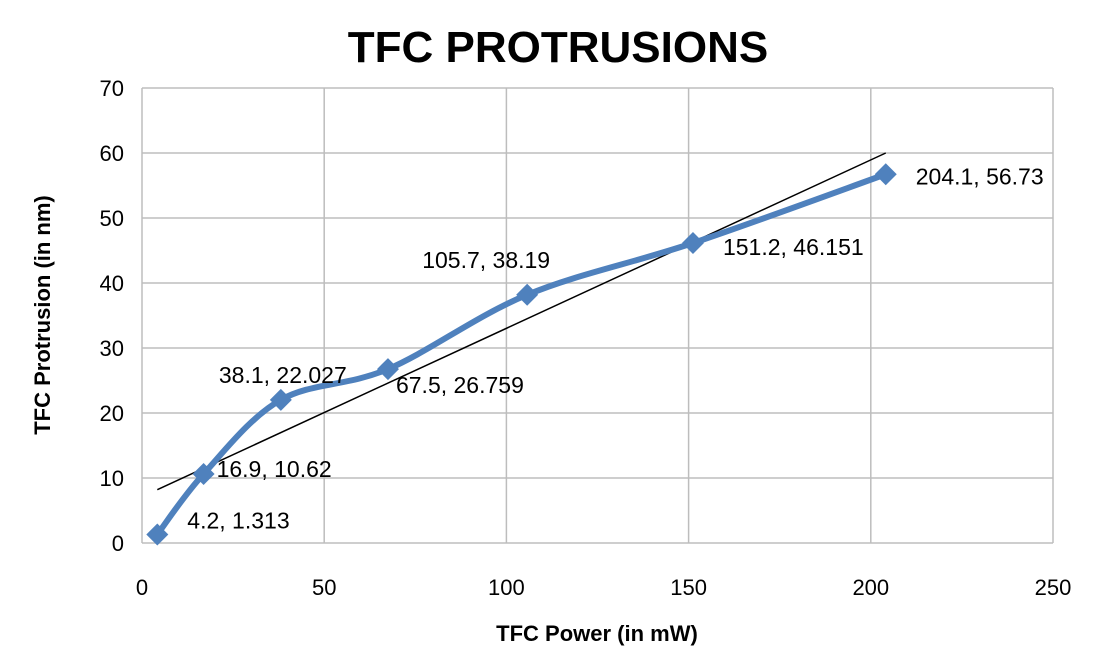  What do you see at coordinates (42, 315) in the screenshot?
I see `y-axis-title: TFC Protrusion (in nm)` at bounding box center [42, 315].